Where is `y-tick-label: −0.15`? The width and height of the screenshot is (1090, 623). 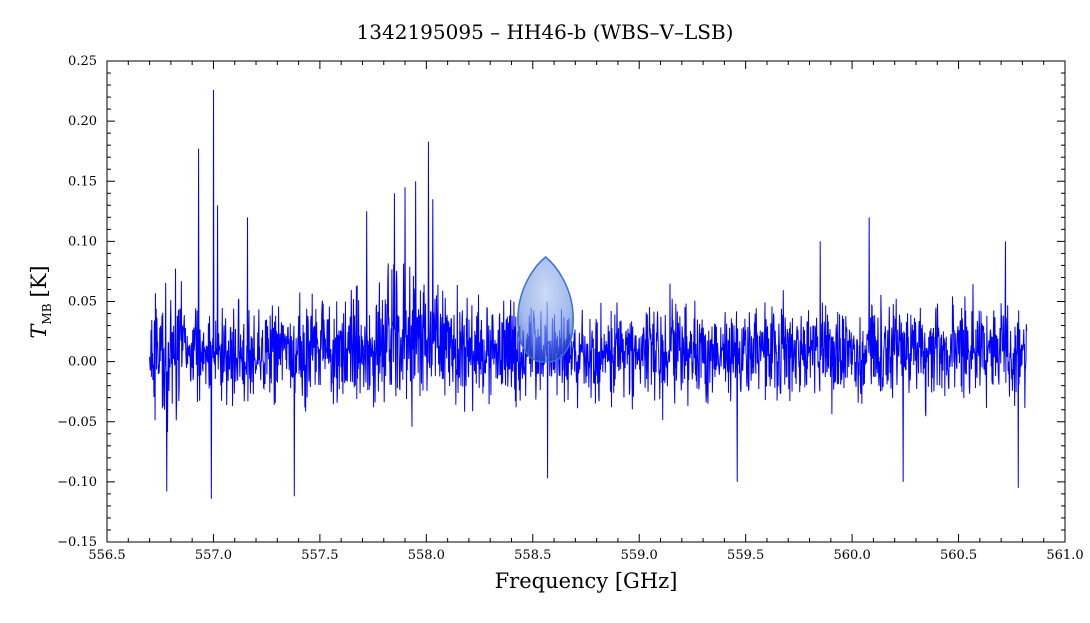 y-tick-label: −0.15 is located at coordinates (77, 542).